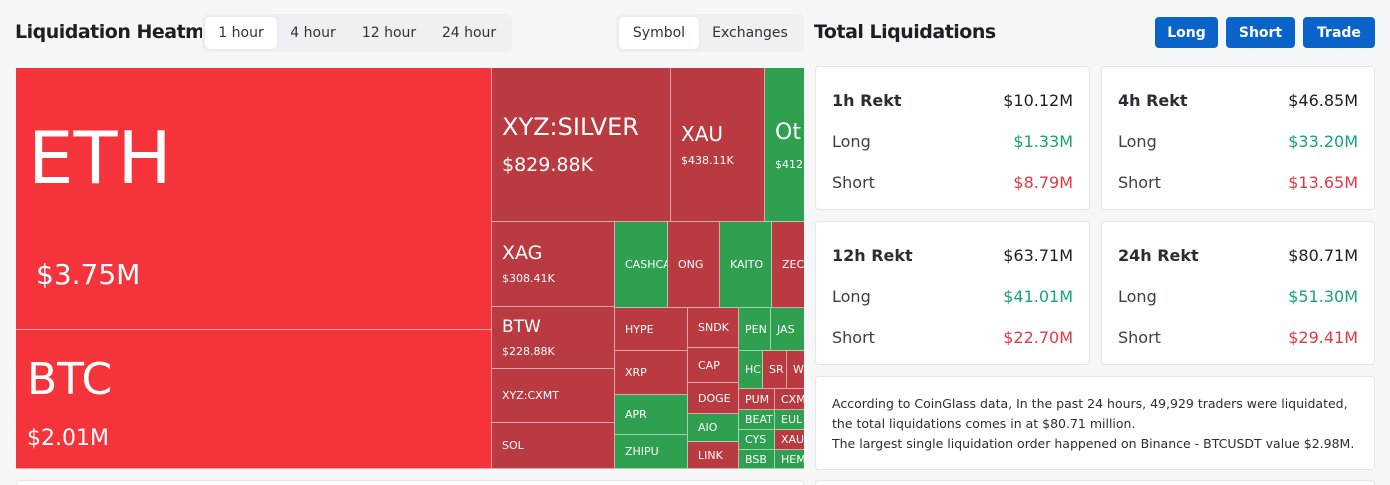  What do you see at coordinates (1038, 337) in the screenshot?
I see `short-value: $22.70M` at bounding box center [1038, 337].